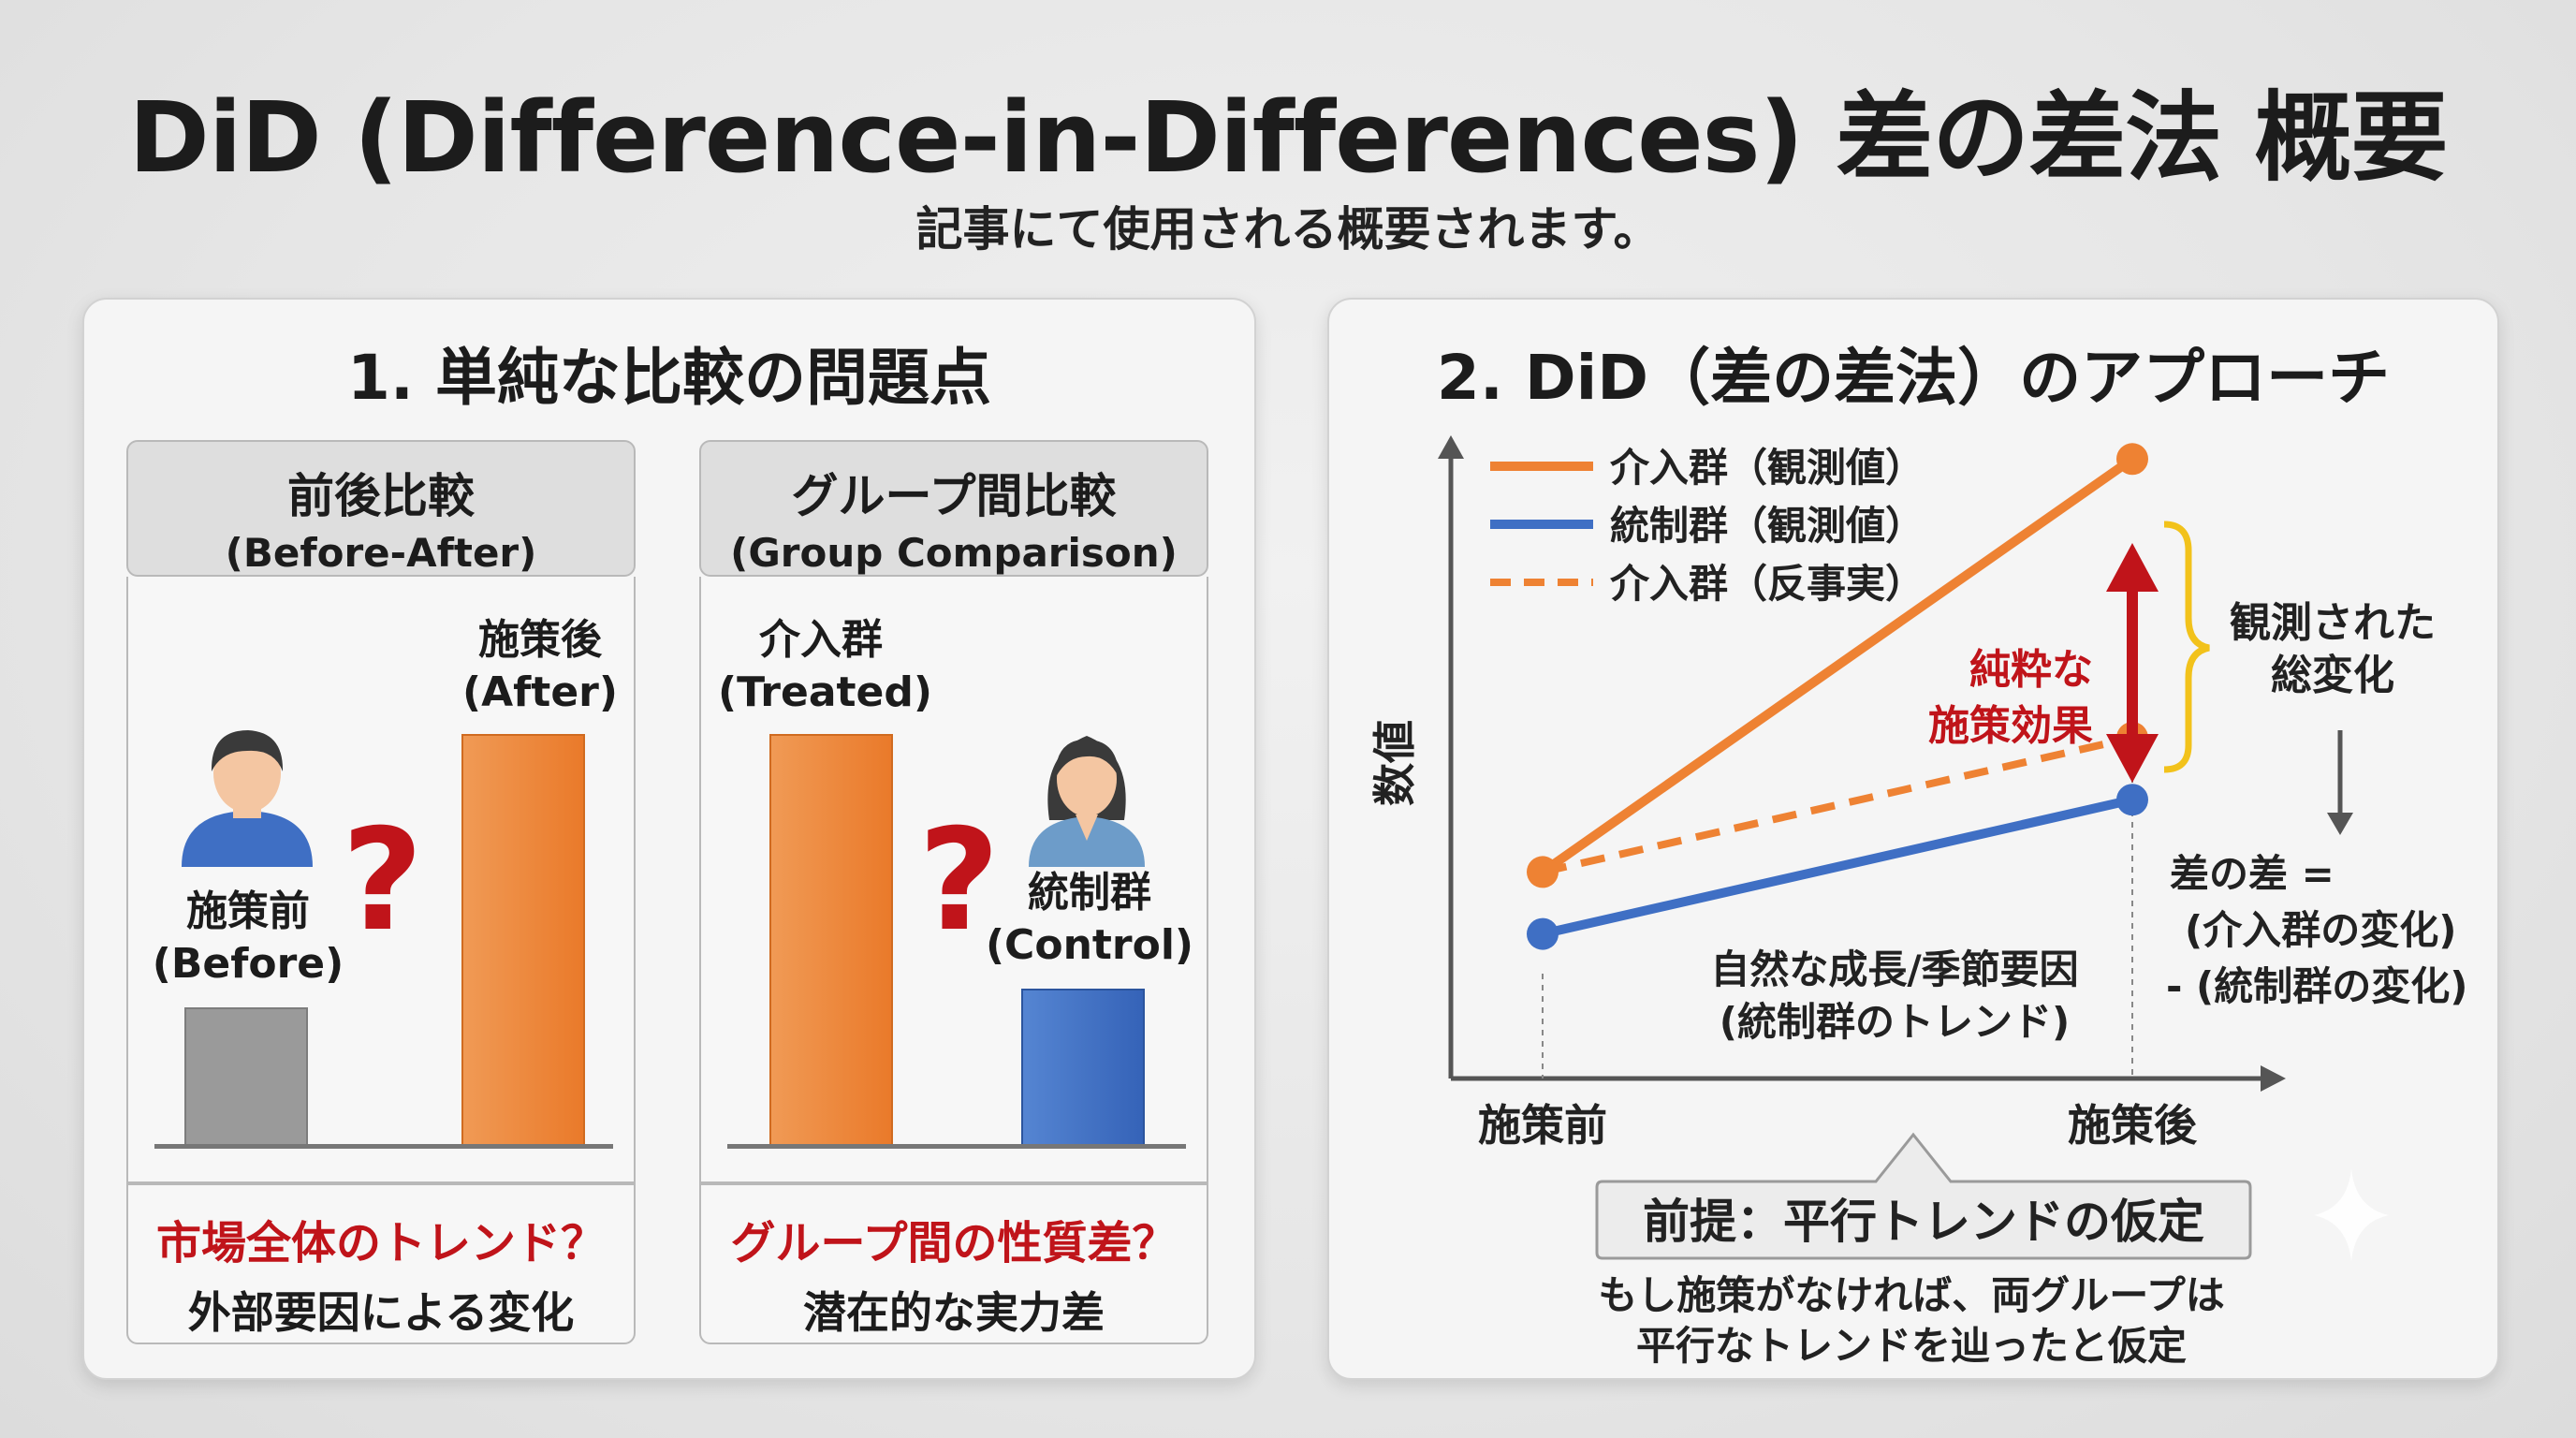 The height and width of the screenshot is (1438, 2576). I want to click on treated-label-jp: 介入群, so click(821, 640).